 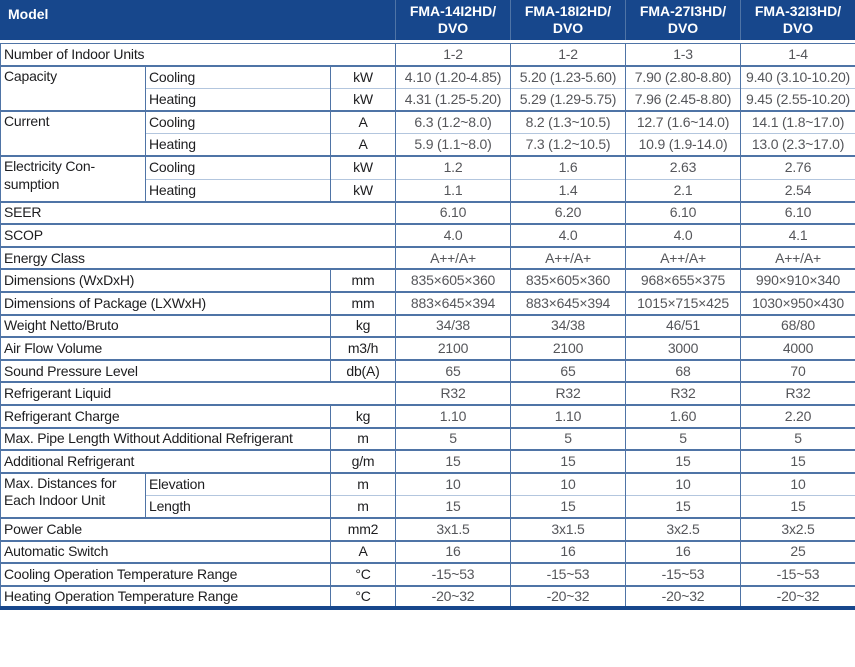 I want to click on value-cell: 1.4, so click(x=568, y=190).